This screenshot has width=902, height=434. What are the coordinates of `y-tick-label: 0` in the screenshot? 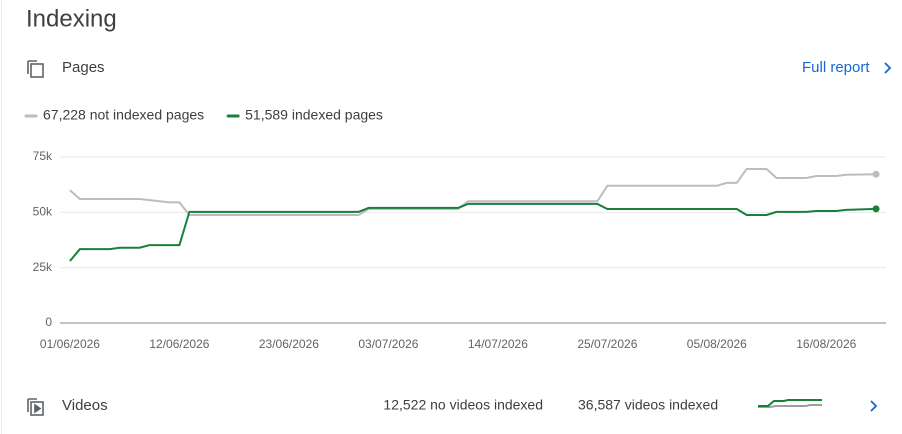 It's located at (48, 322).